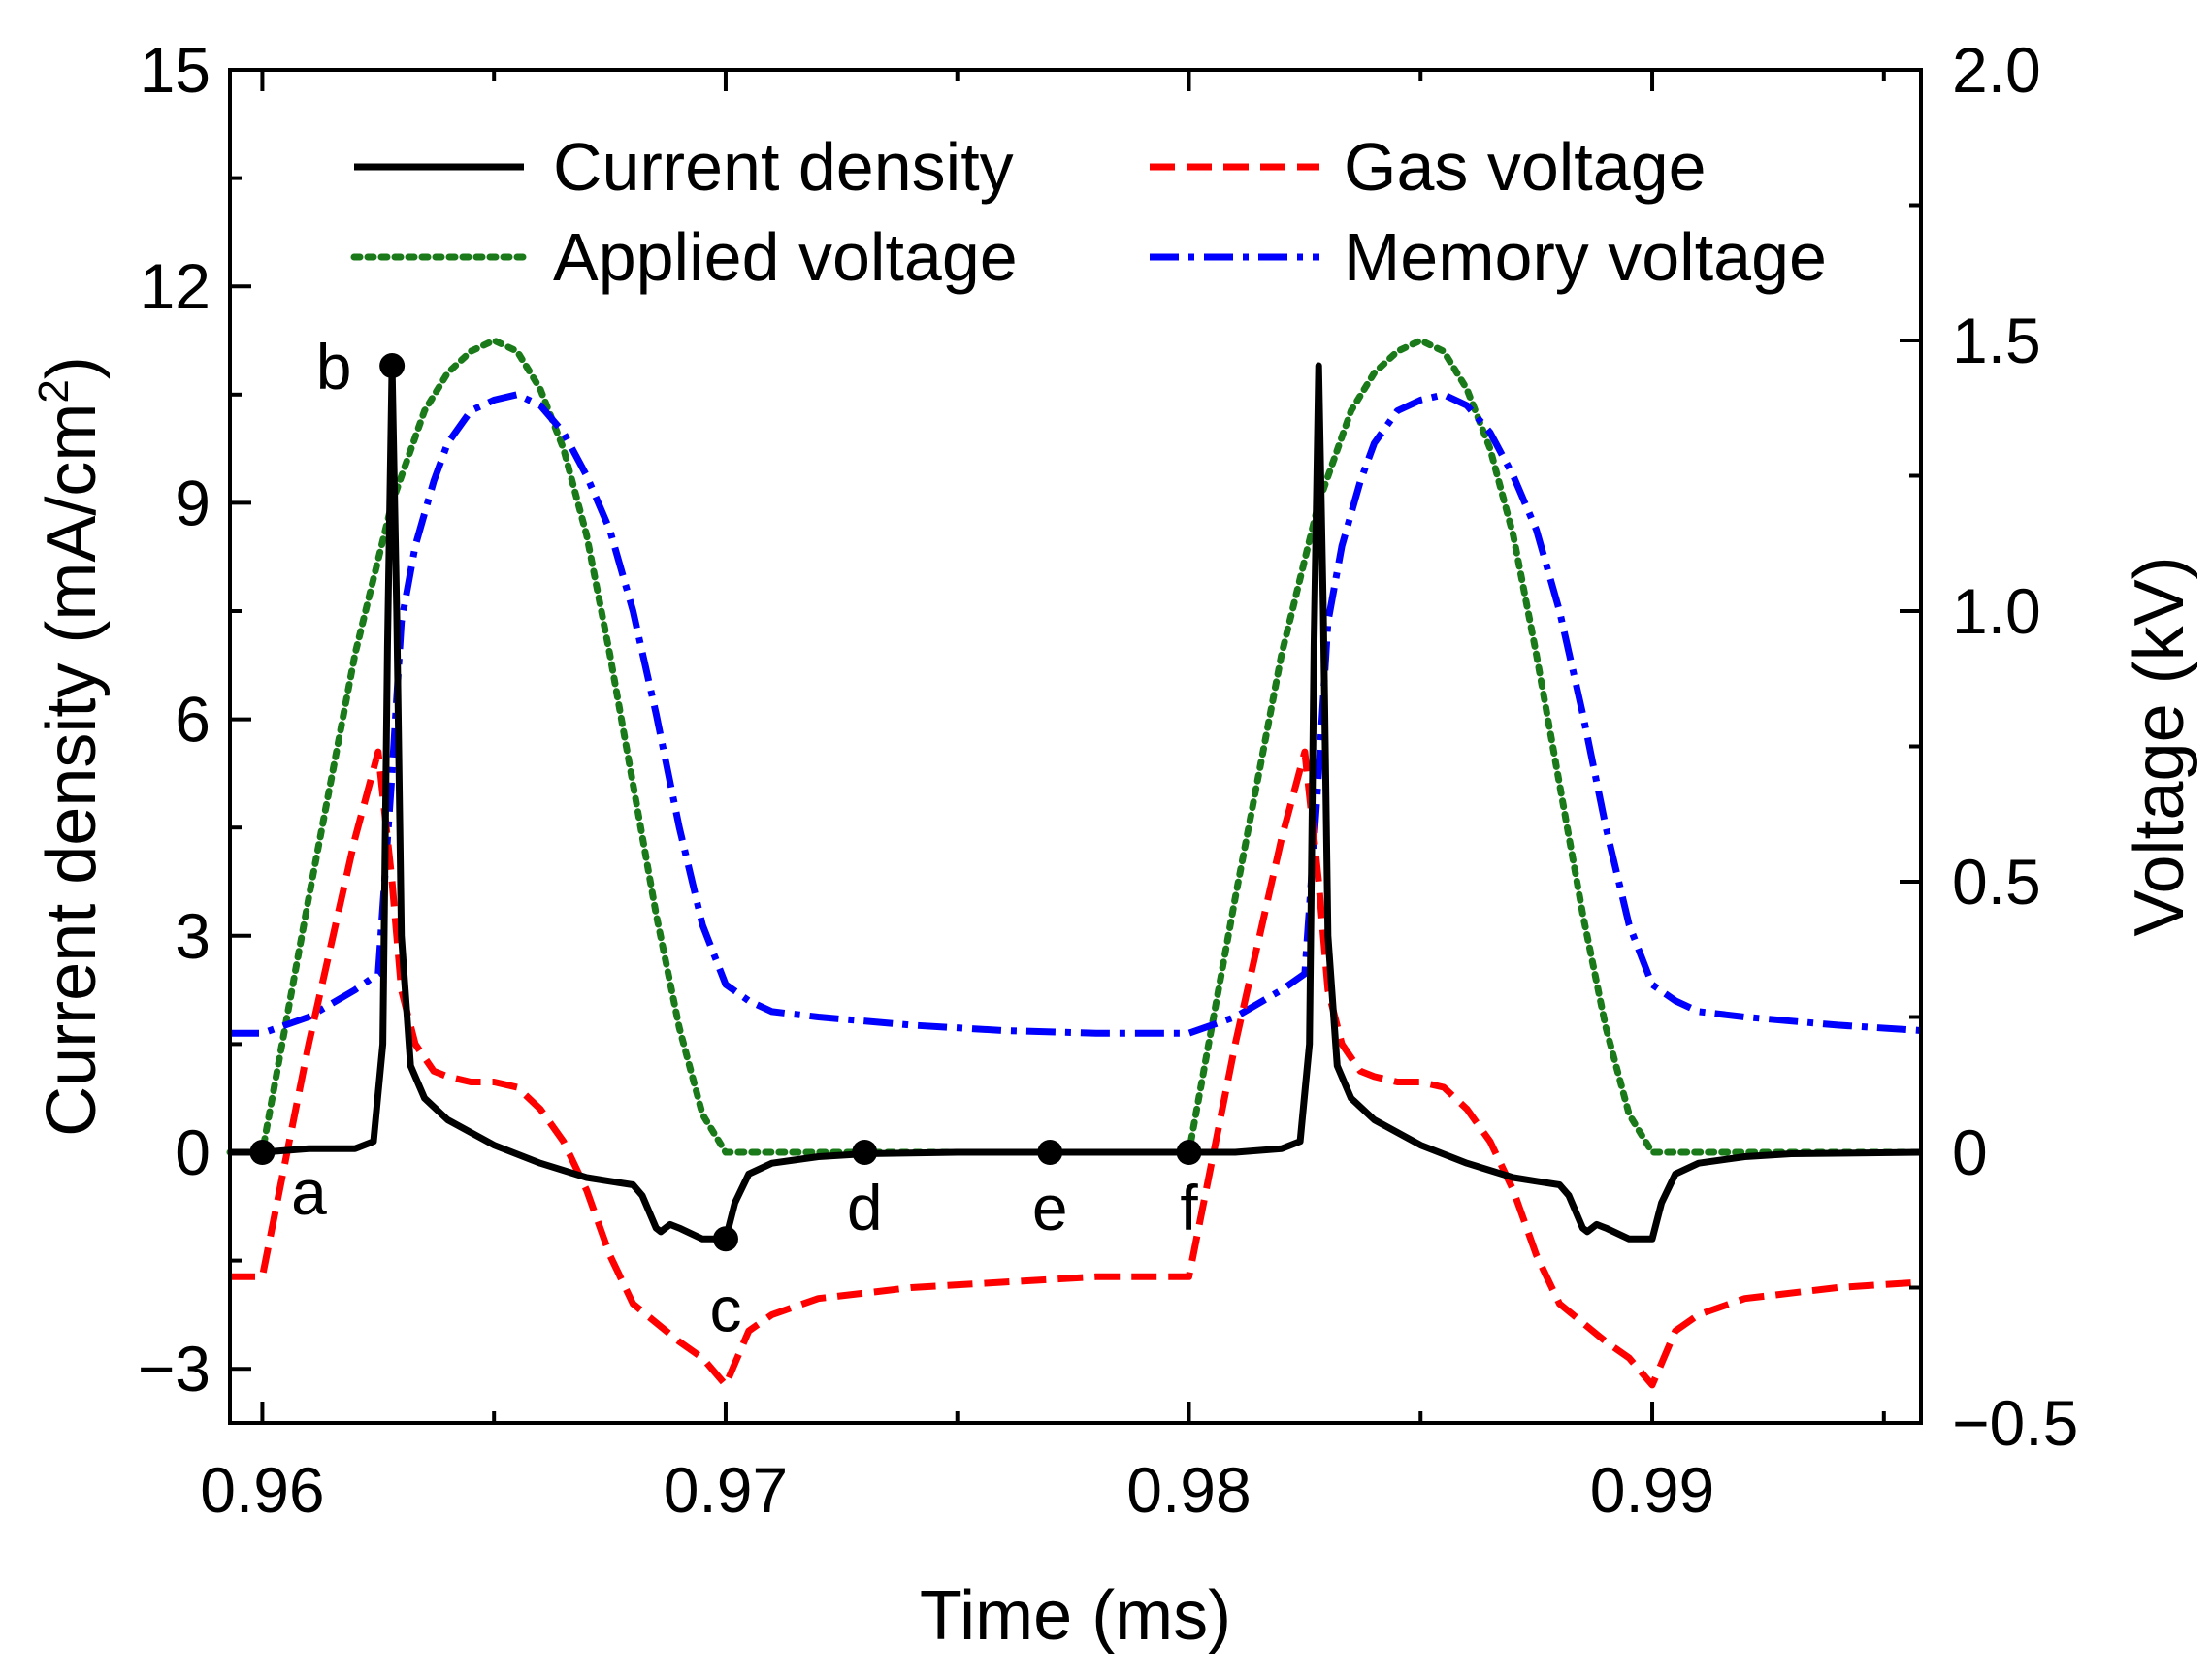  What do you see at coordinates (1997, 70) in the screenshot?
I see `y-right-tick-label: 2.0` at bounding box center [1997, 70].